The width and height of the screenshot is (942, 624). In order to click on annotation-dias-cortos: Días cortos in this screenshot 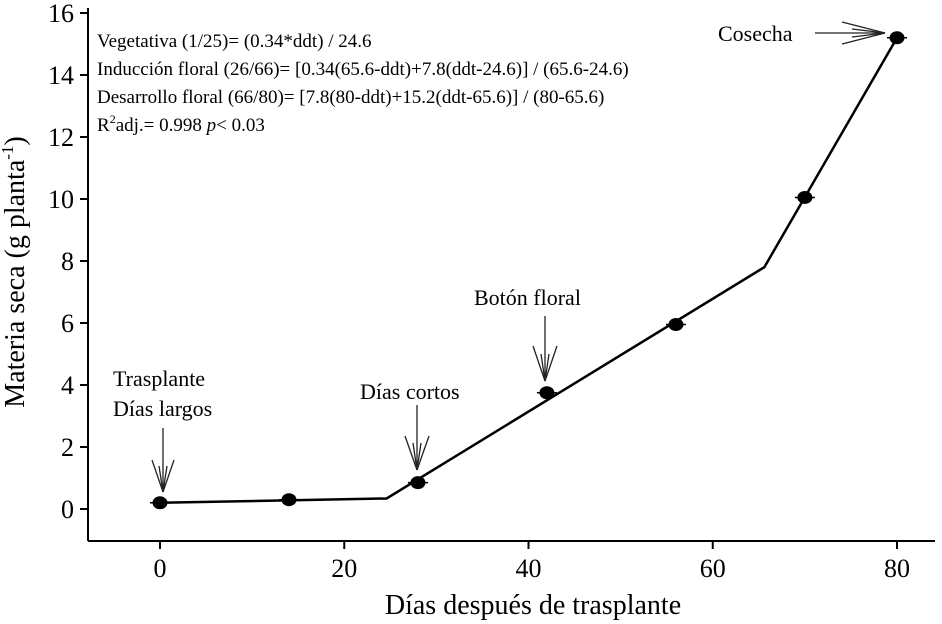, I will do `click(410, 391)`.